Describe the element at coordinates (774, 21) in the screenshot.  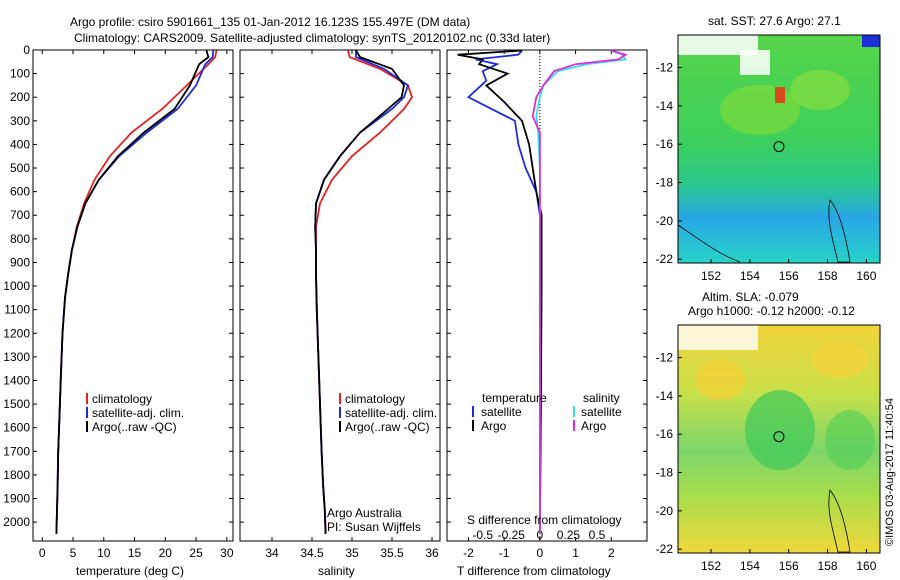
I see `sst-map-title: sat. SST: 27.6 Argo: 27.1` at that location.